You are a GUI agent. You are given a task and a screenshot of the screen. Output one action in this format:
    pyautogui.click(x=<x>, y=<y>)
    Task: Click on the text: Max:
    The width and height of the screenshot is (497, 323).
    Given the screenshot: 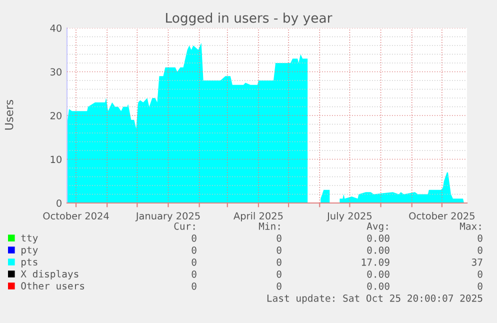 What is the action you would take?
    pyautogui.click(x=470, y=226)
    